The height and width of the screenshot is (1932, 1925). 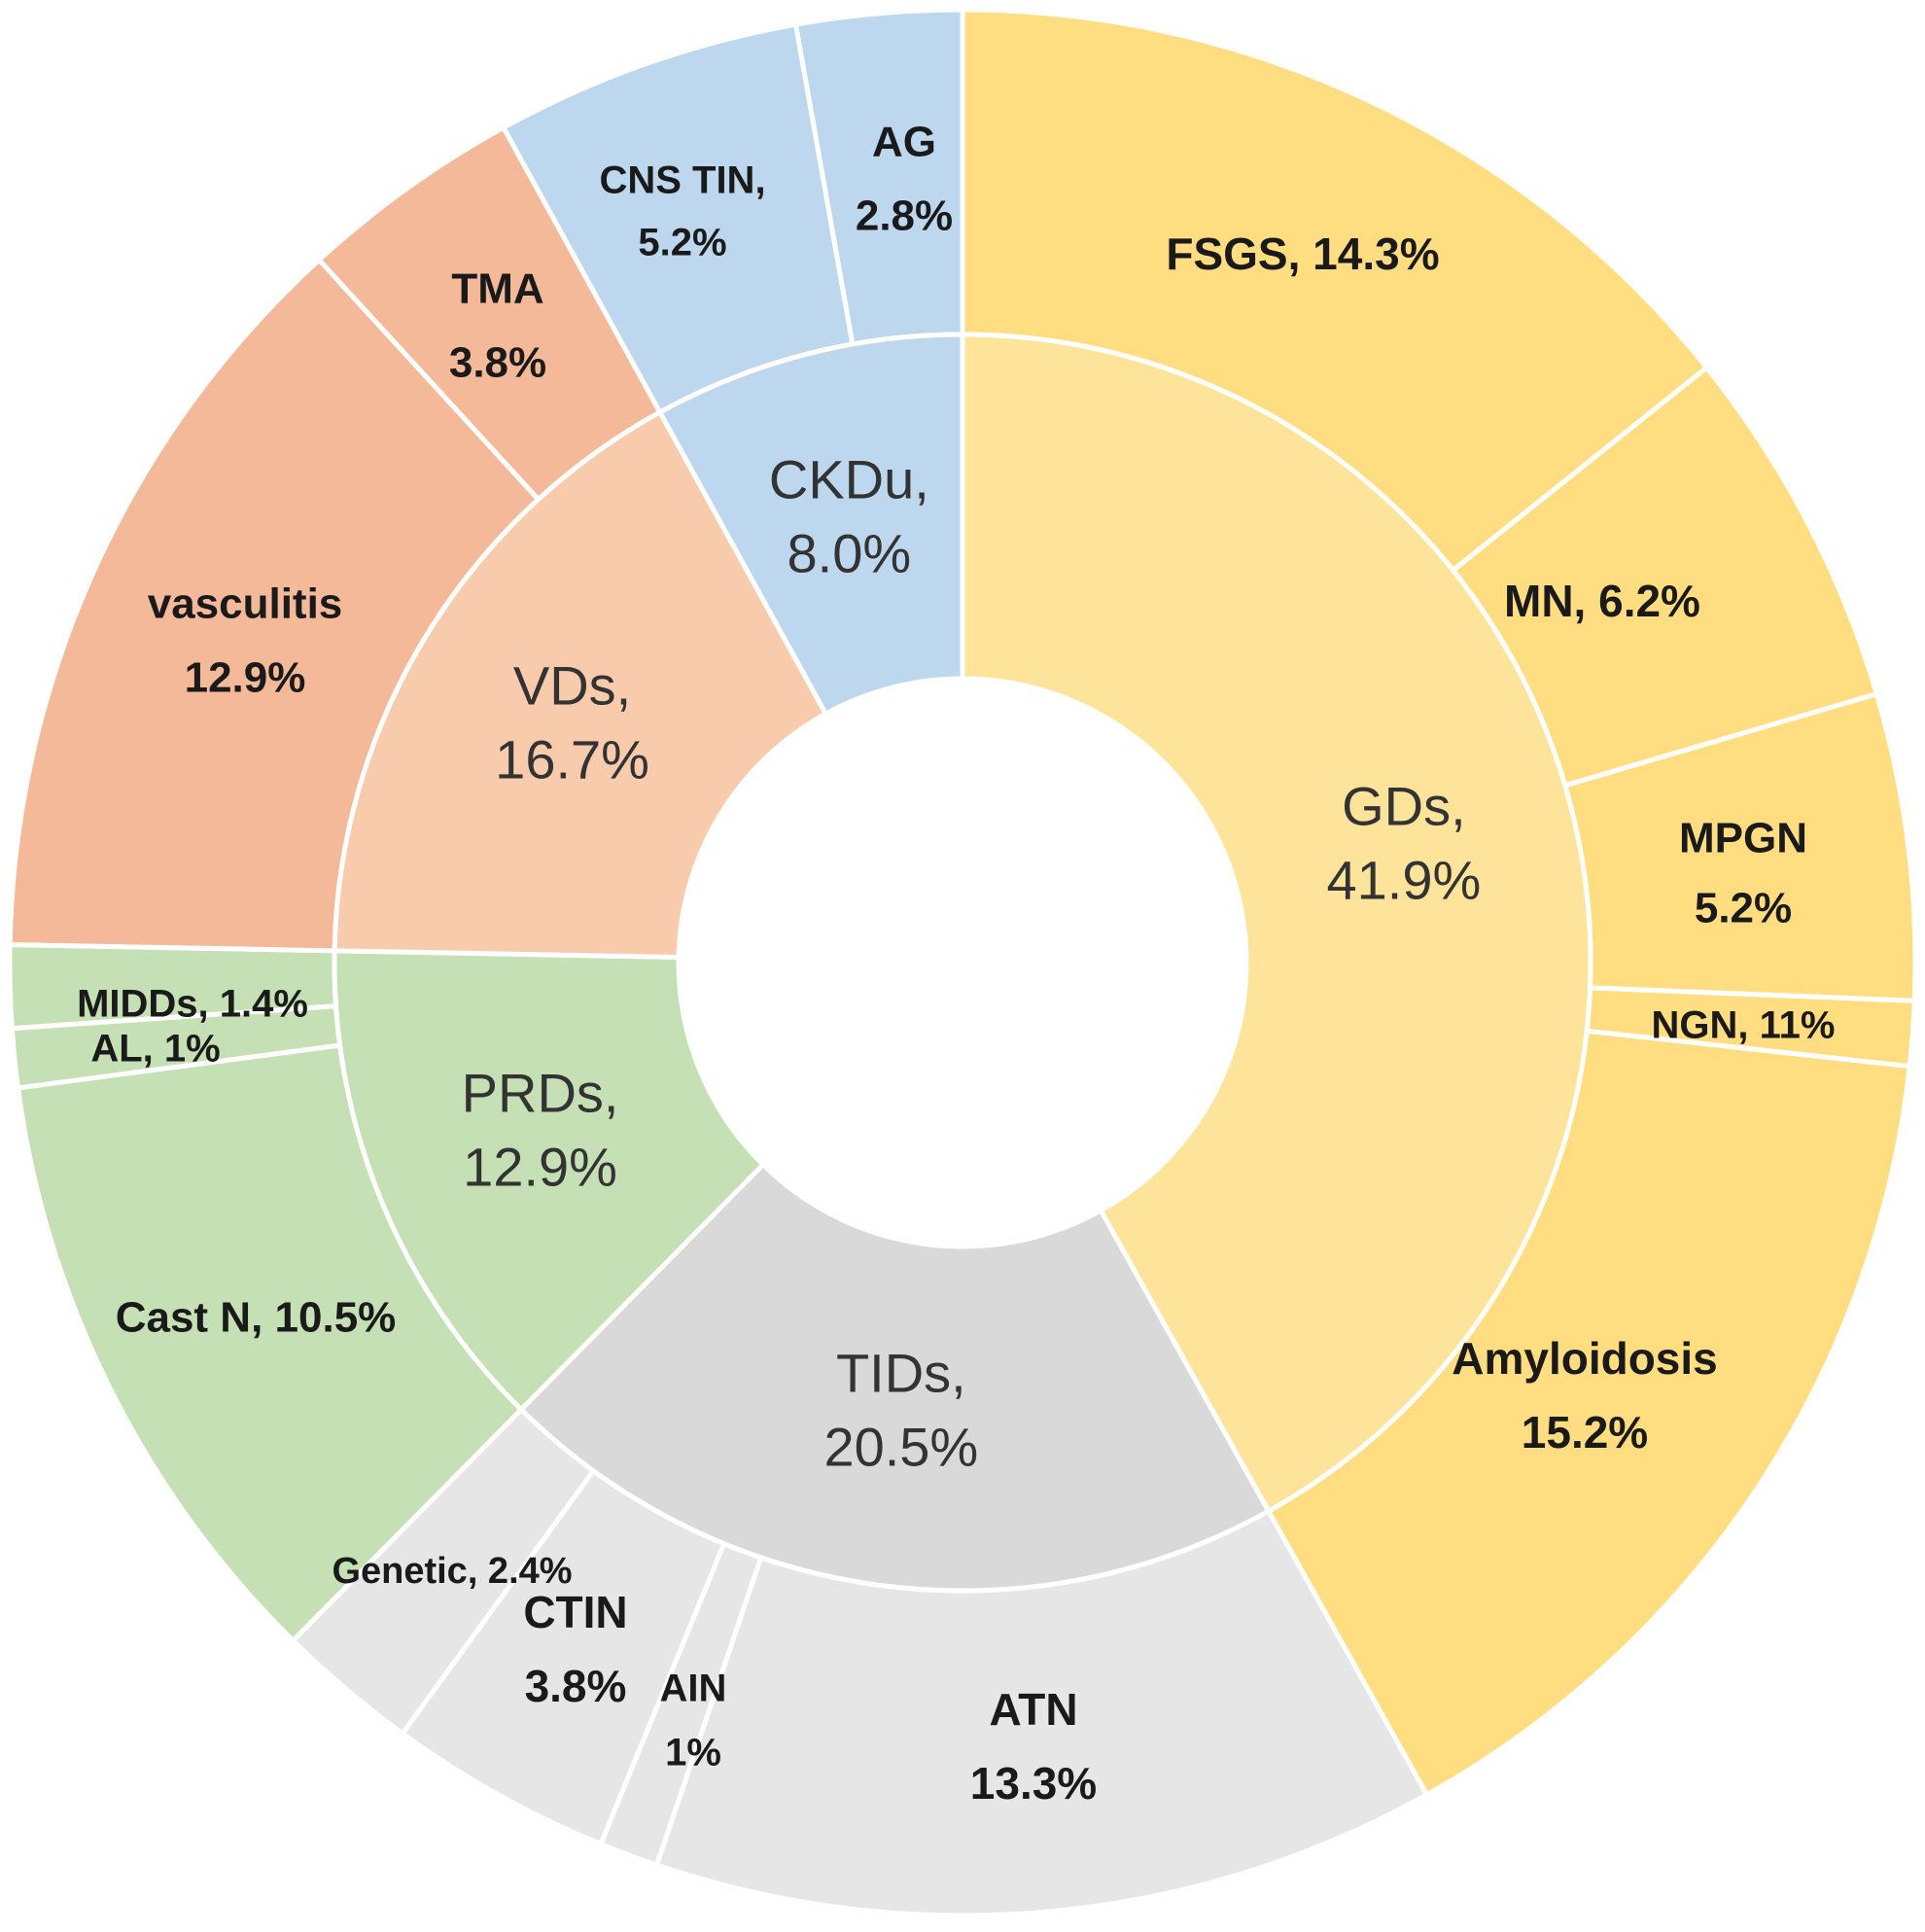 What do you see at coordinates (256, 1318) in the screenshot?
I see `outer-label-cast-n: Cast N, 10.5%` at bounding box center [256, 1318].